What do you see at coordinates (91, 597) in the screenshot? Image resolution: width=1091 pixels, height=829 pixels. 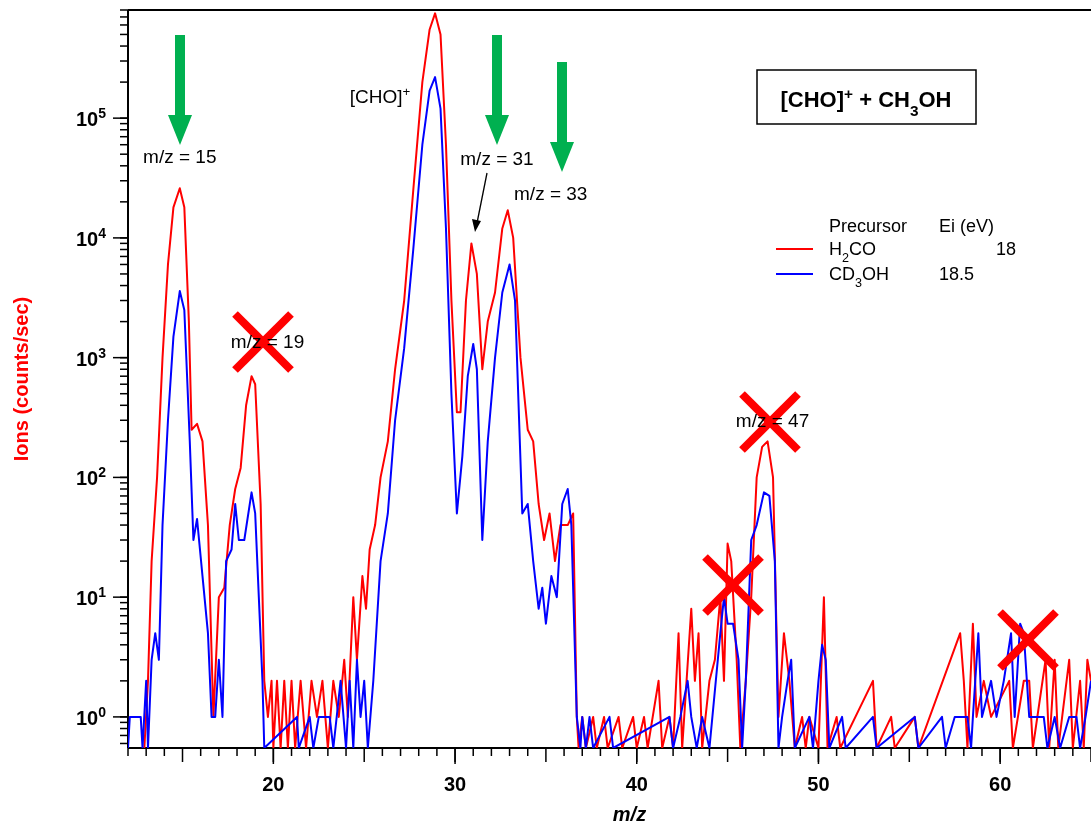 I see `y-tick-label: 10$^{1}$` at bounding box center [91, 597].